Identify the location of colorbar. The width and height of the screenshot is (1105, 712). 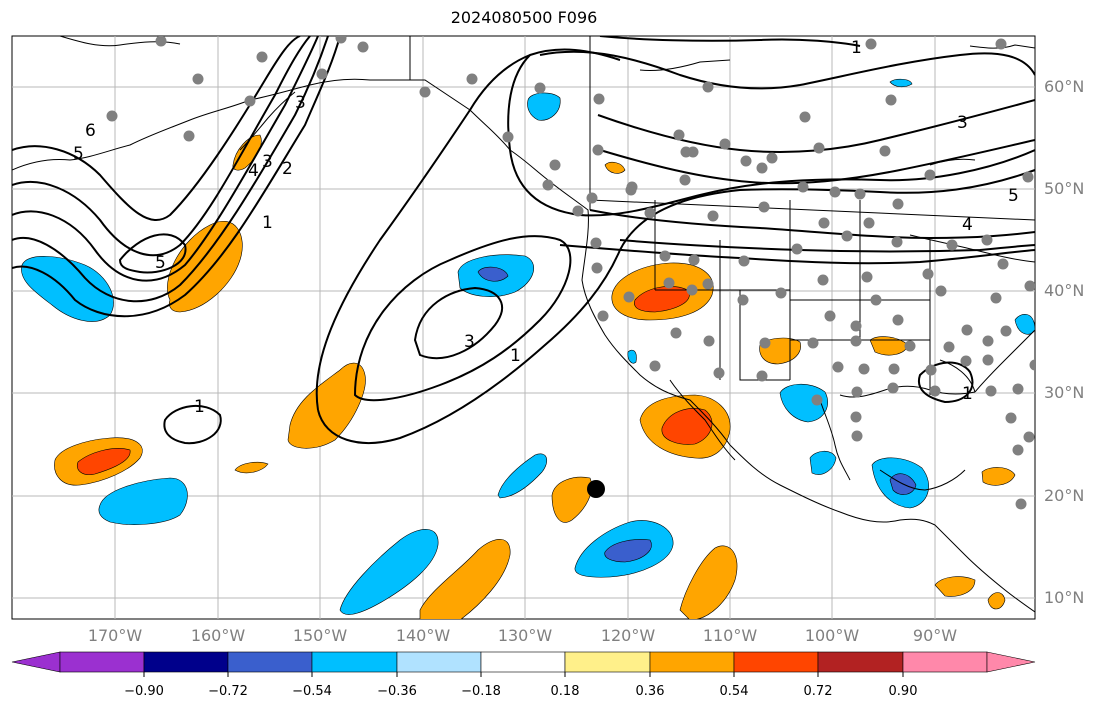
(523, 664).